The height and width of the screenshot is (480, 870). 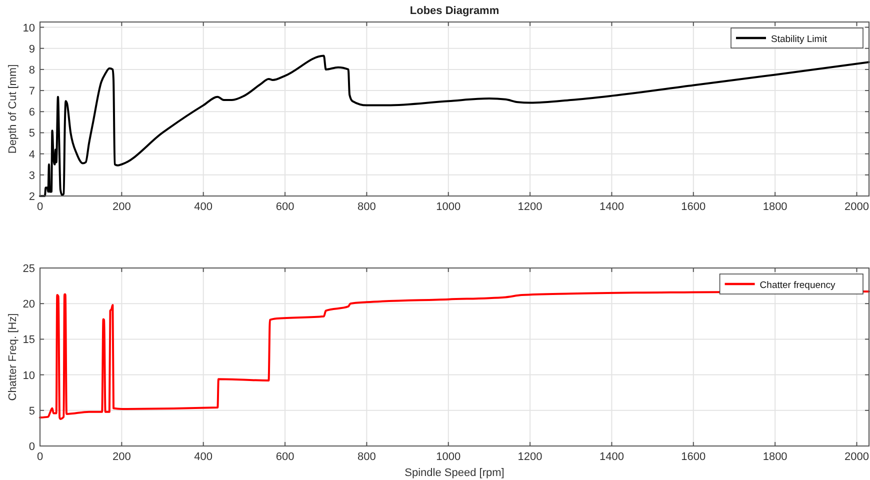 I want to click on y-tick-label: 8, so click(x=31, y=70).